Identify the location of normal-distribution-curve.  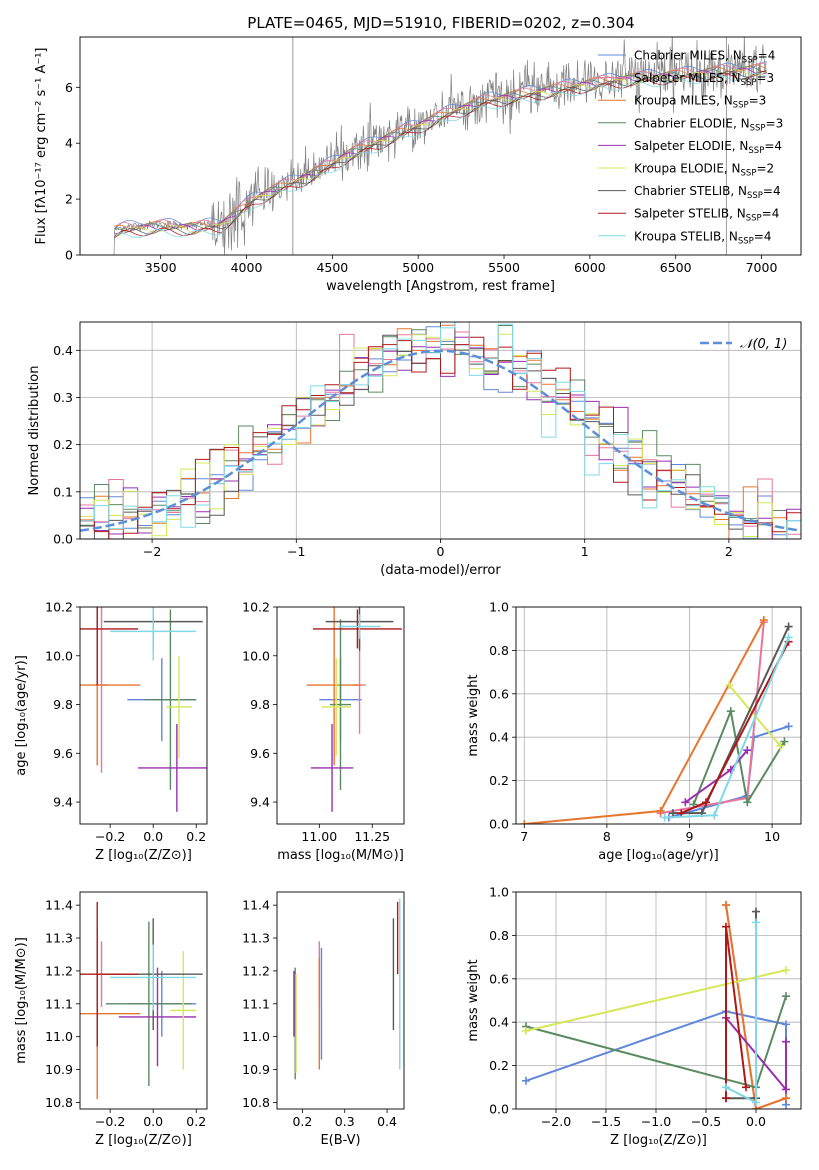
(440, 440).